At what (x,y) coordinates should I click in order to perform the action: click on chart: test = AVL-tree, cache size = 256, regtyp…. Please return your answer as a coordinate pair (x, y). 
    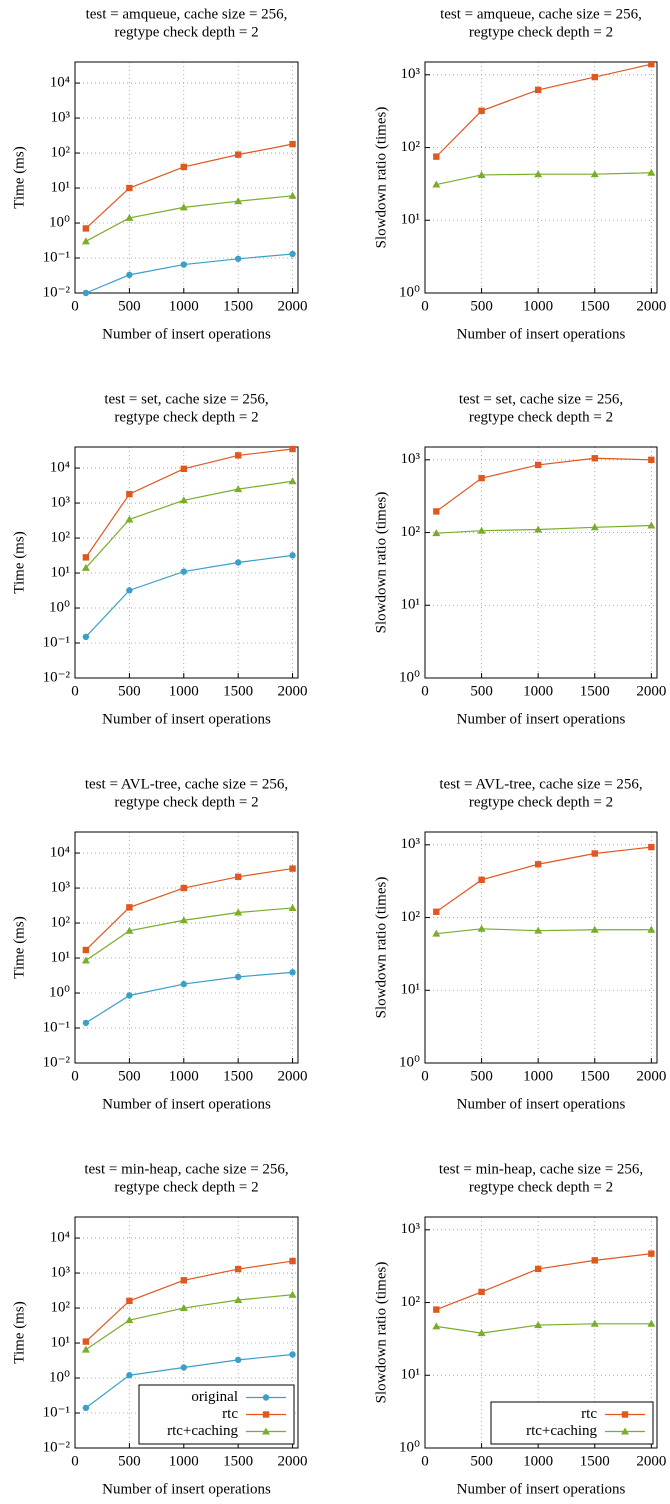
    Looking at the image, I should click on (159, 944).